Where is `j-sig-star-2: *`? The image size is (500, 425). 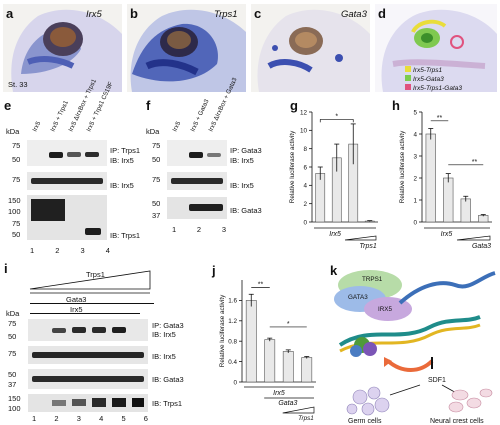 j-sig-star-2: * is located at coordinates (288, 324).